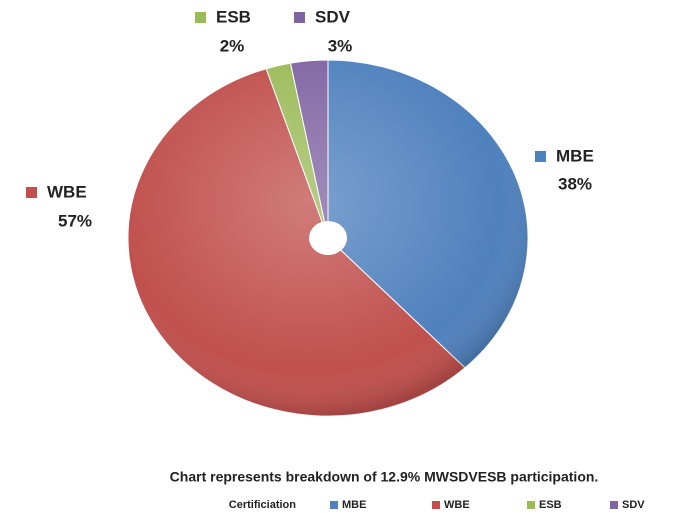 The image size is (675, 513). What do you see at coordinates (75, 220) in the screenshot?
I see `data-label-value: 57%` at bounding box center [75, 220].